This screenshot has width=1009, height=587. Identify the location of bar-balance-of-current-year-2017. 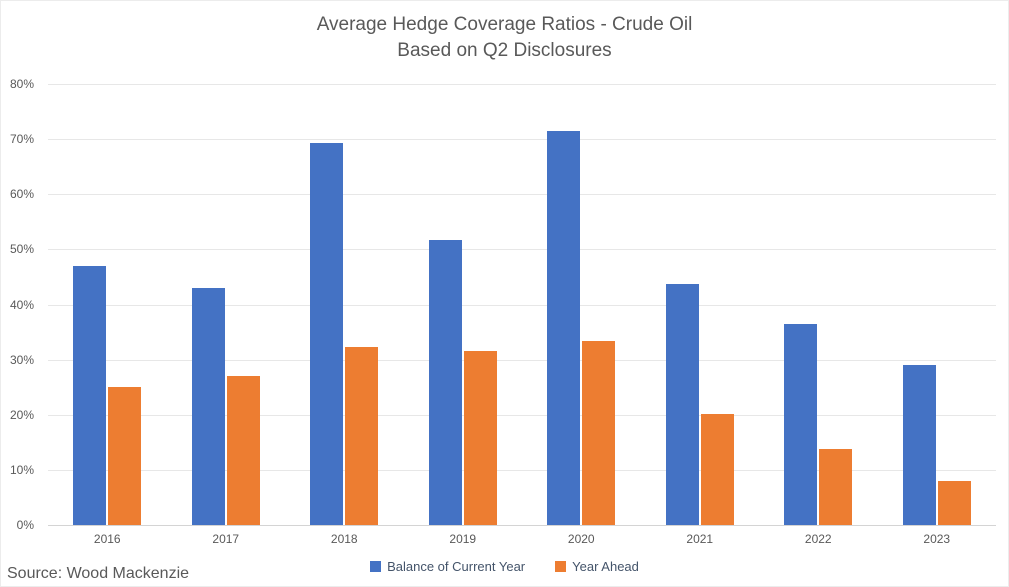
(208, 406).